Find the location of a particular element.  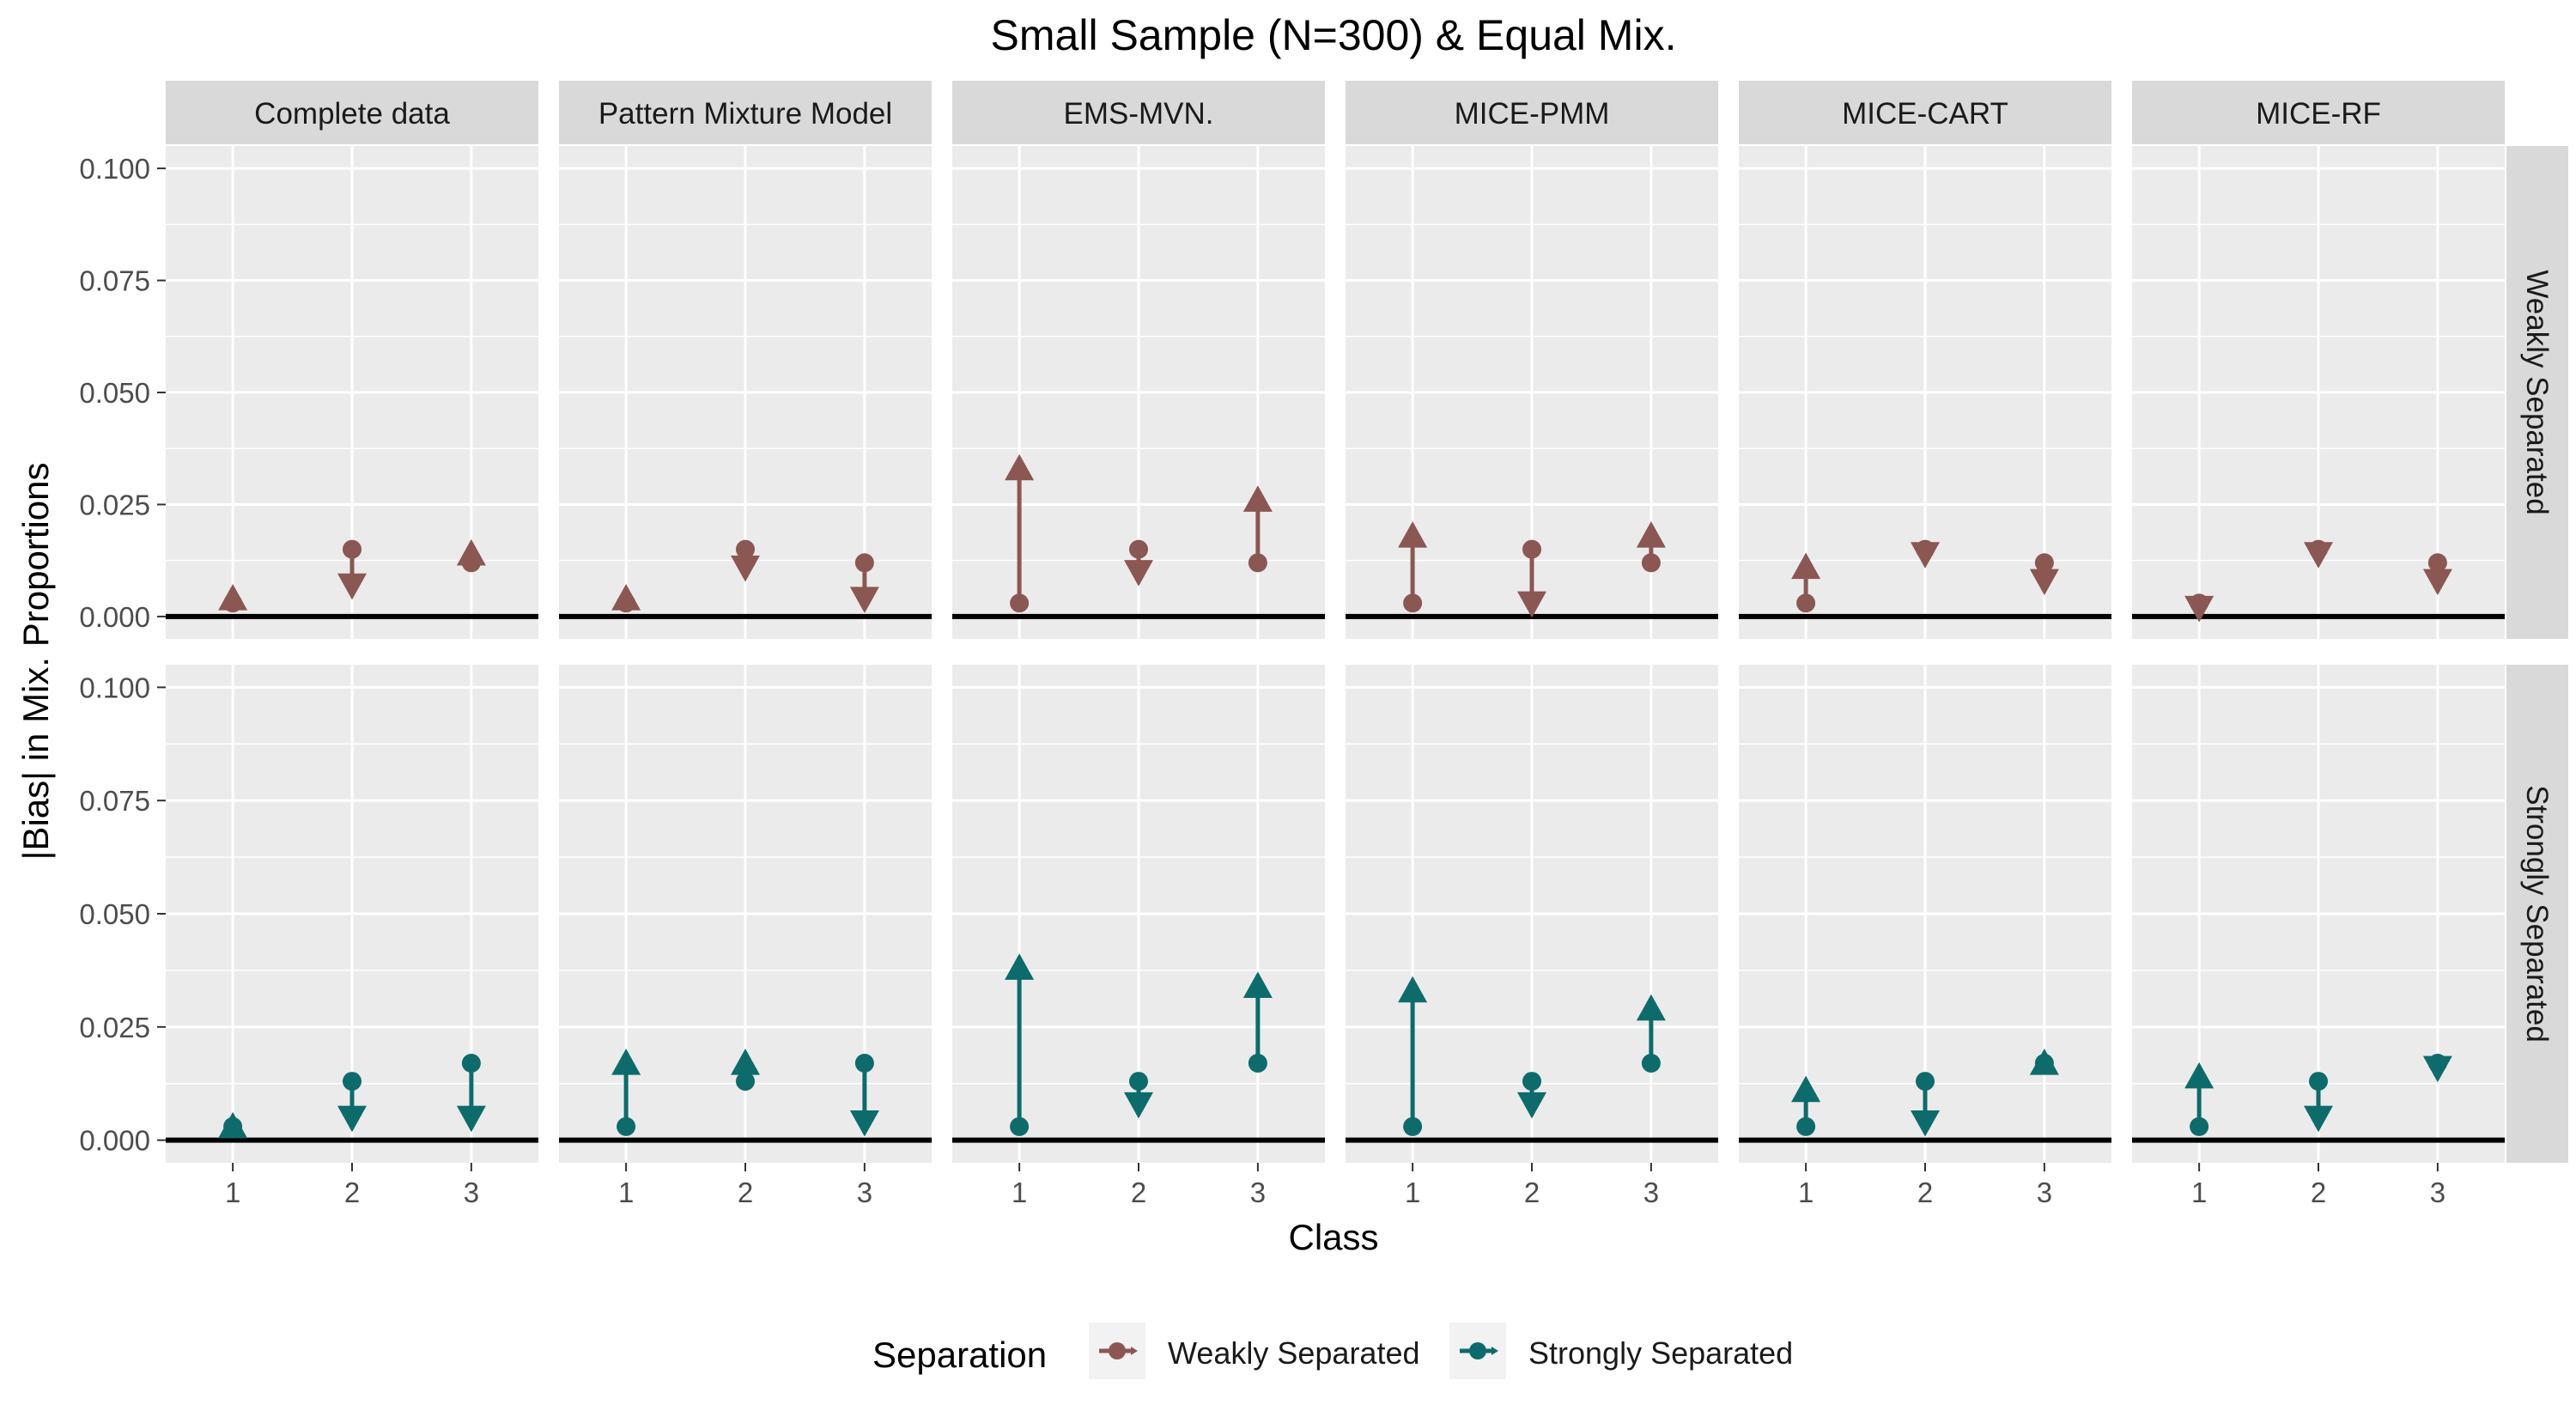

legend-arrow-weak is located at coordinates (1134, 1351).